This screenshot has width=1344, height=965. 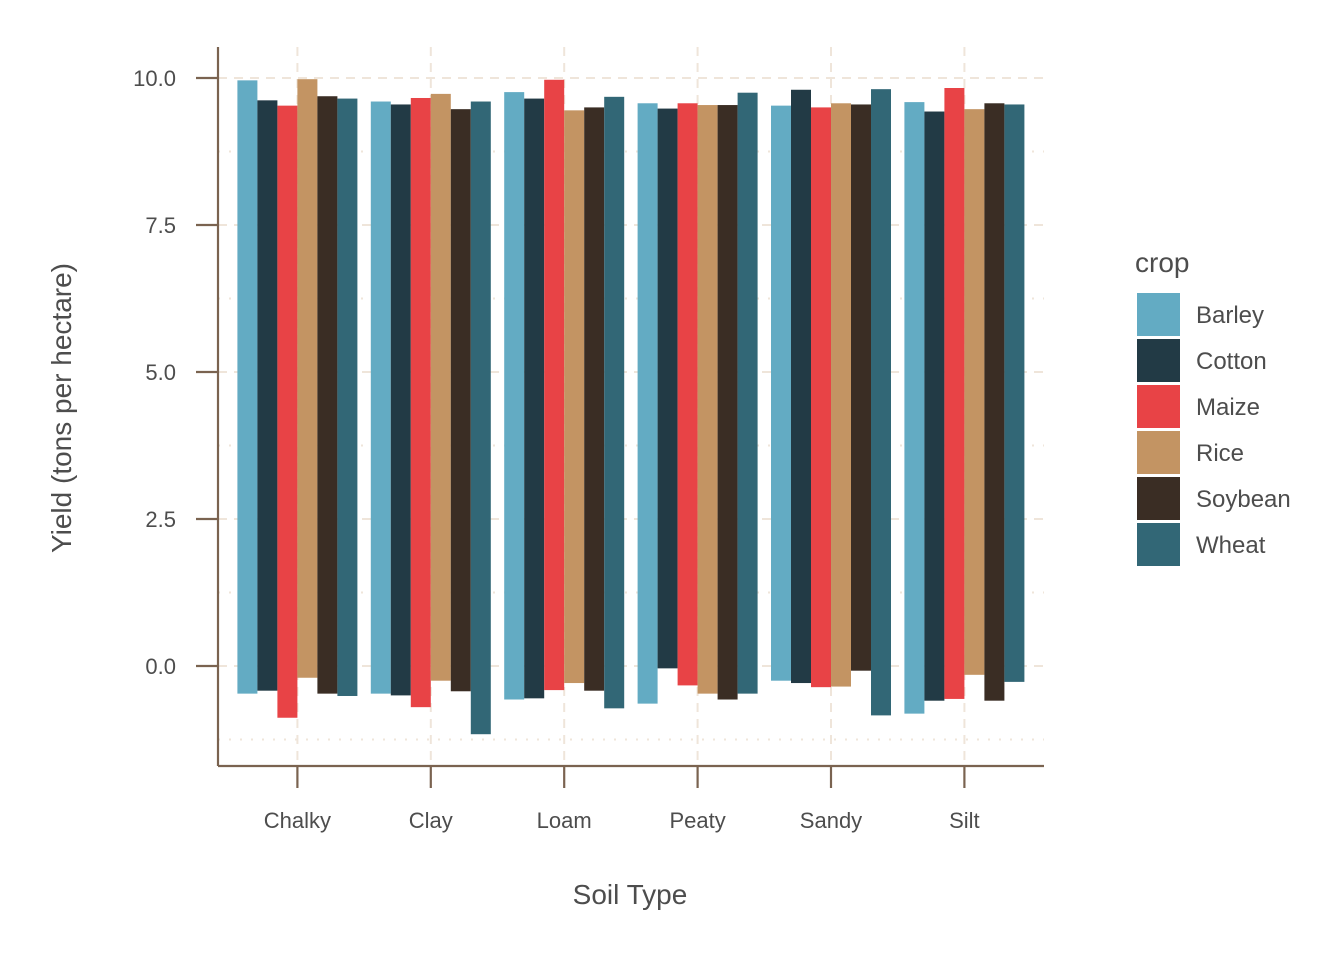 What do you see at coordinates (297, 820) in the screenshot?
I see `x-tick-label-chalky: Chalky` at bounding box center [297, 820].